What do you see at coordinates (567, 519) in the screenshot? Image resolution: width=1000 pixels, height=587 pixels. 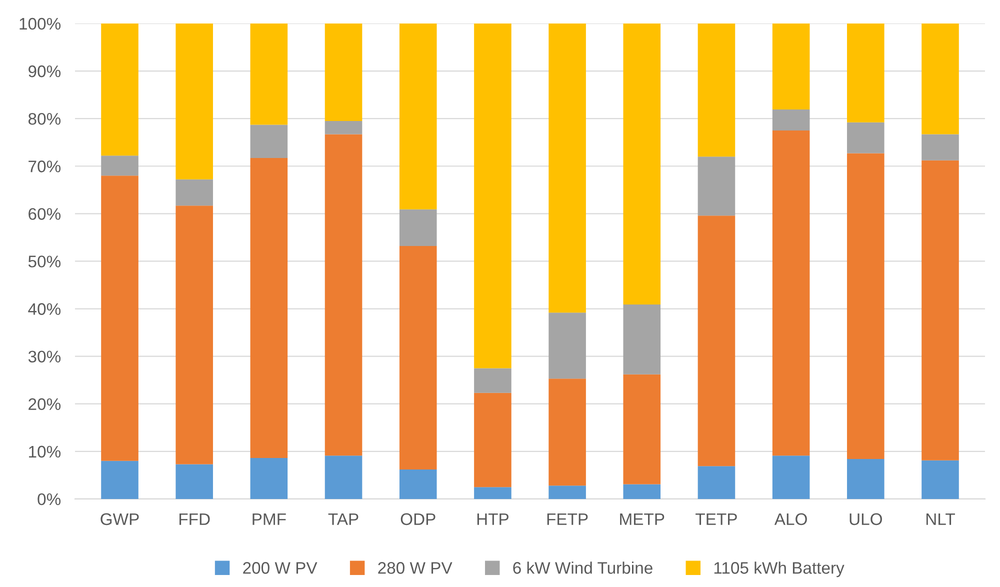 I see `x-tick-label: FETP` at bounding box center [567, 519].